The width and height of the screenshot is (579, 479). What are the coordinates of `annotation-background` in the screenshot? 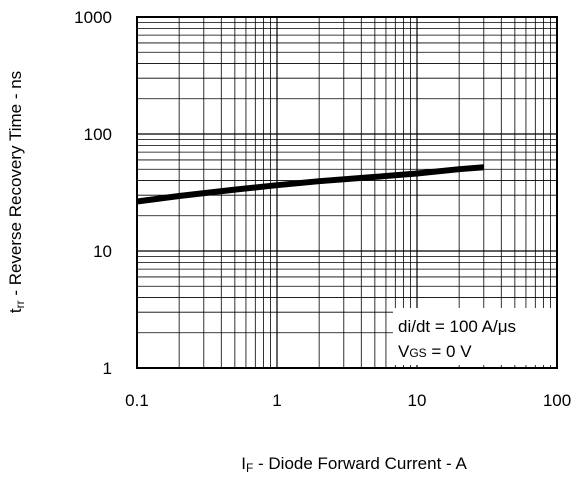 It's located at (474, 336).